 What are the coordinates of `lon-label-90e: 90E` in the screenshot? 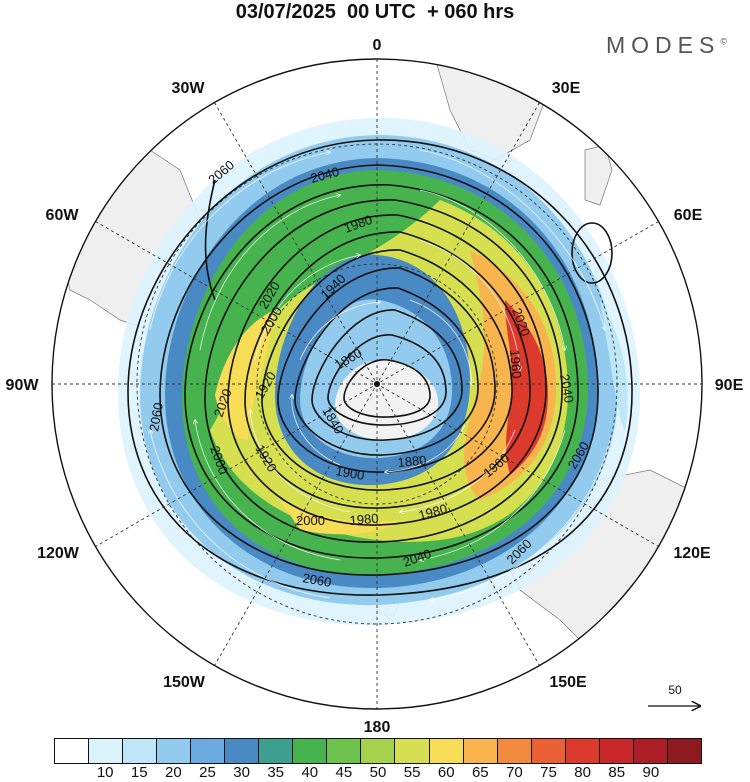 It's located at (729, 385).